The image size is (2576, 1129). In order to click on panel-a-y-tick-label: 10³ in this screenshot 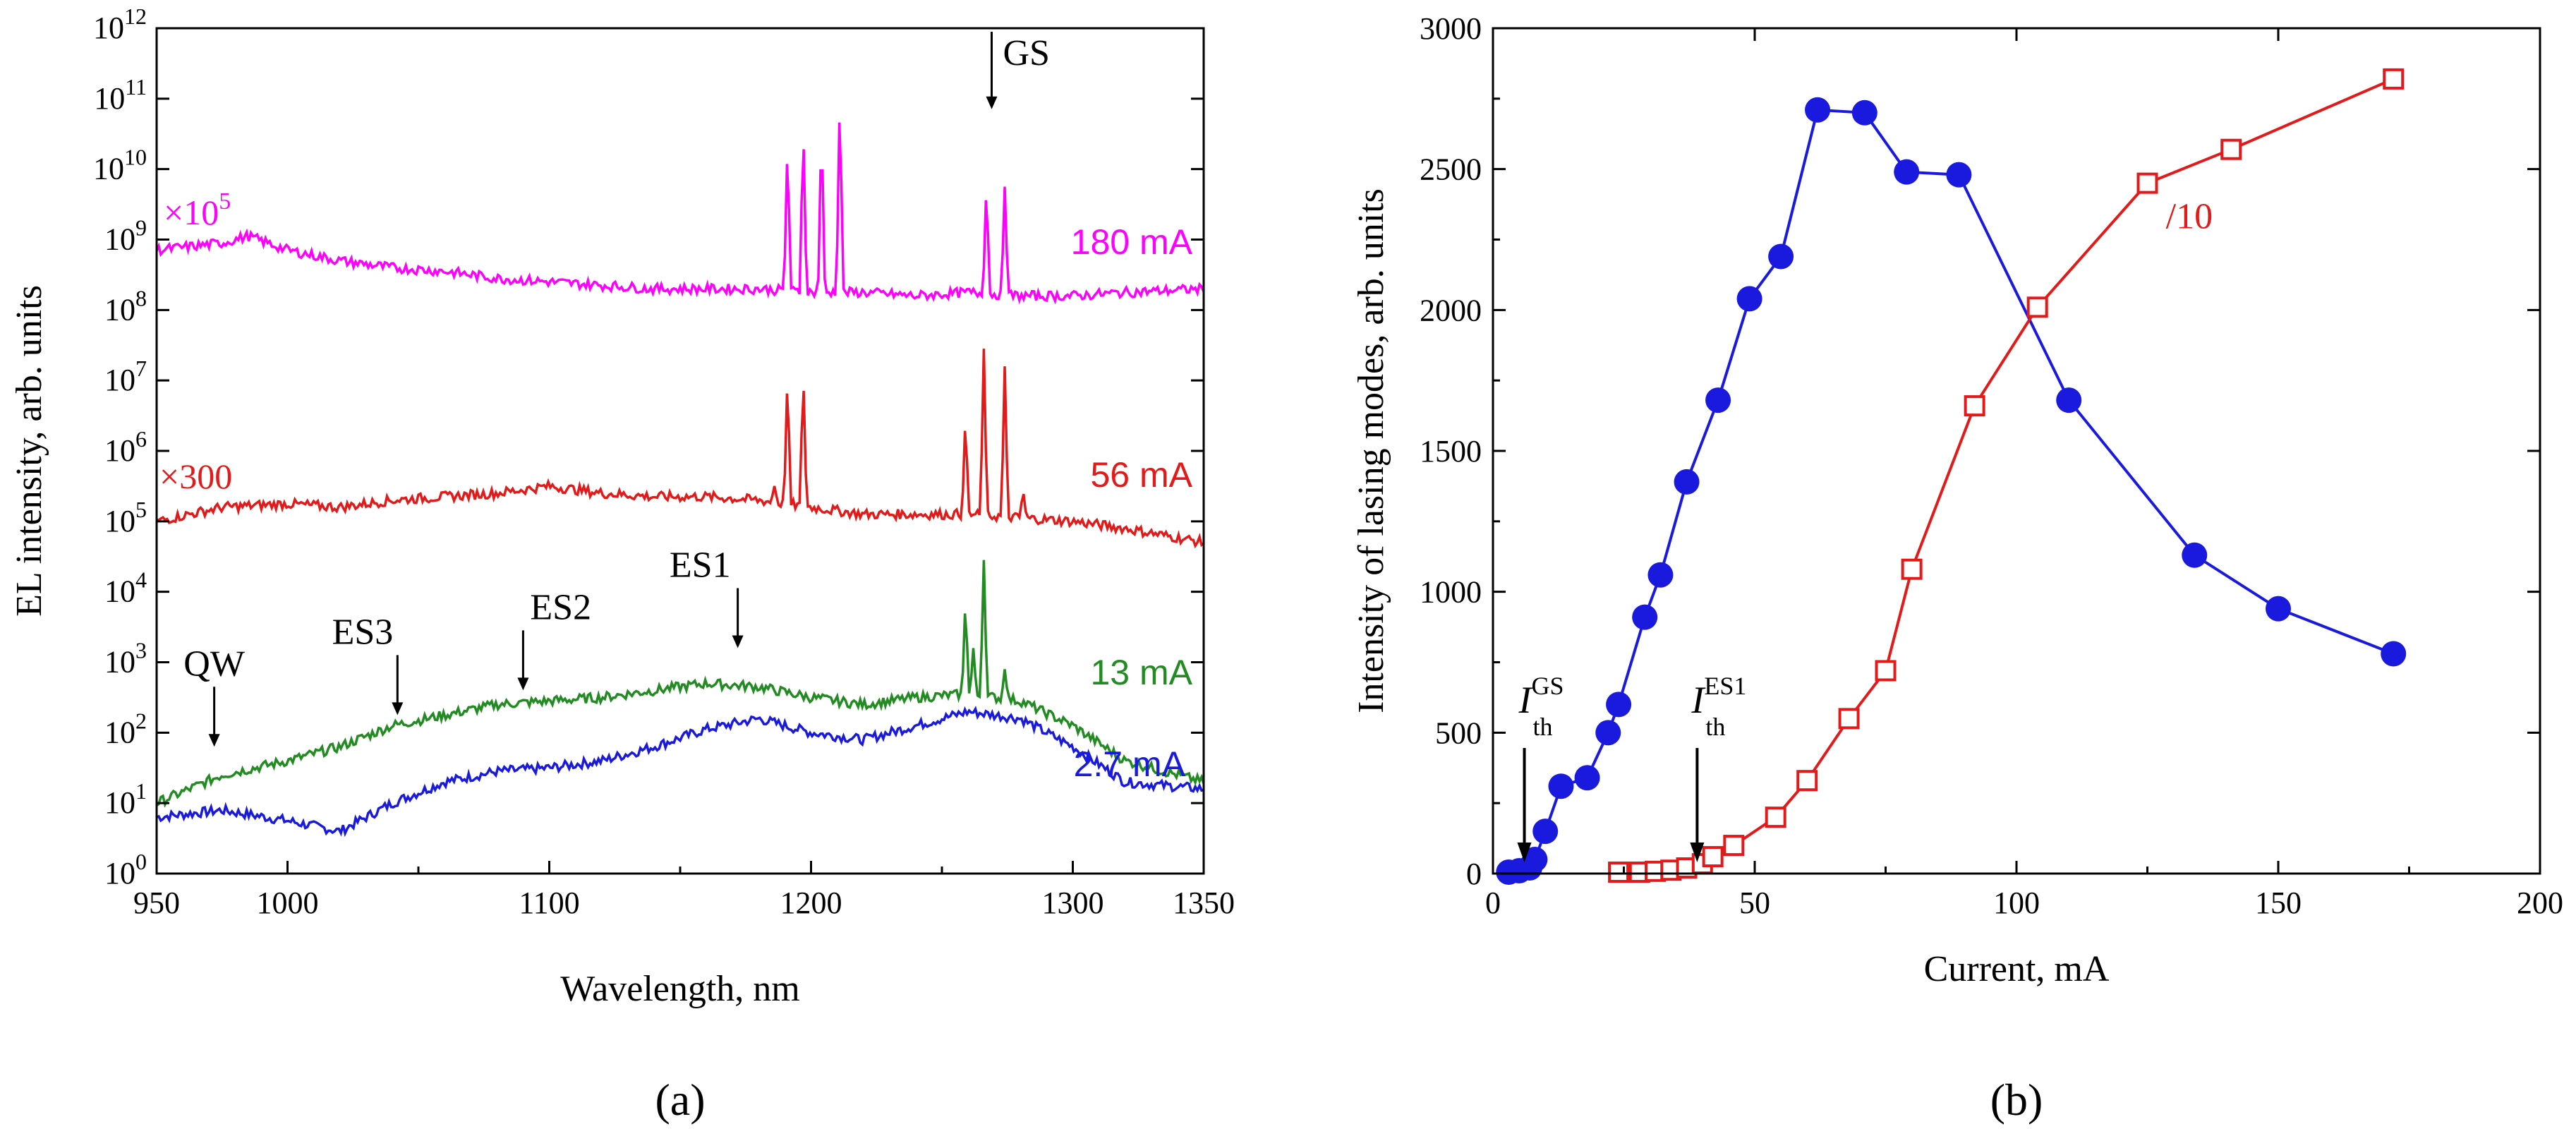, I will do `click(126, 659)`.